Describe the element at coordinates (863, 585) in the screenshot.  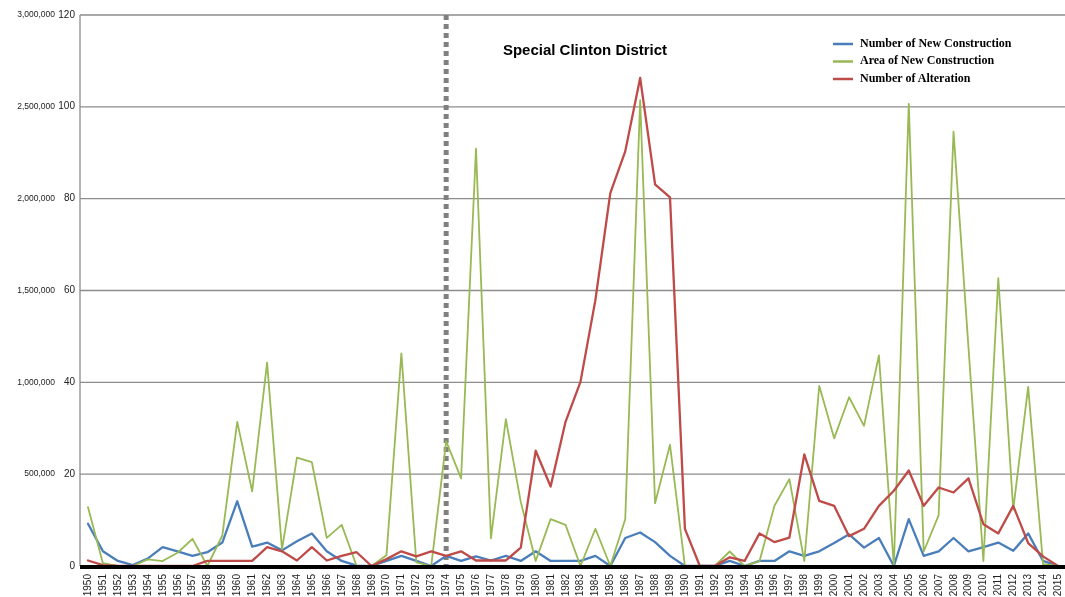
I see `x-tick-label: 2002` at that location.